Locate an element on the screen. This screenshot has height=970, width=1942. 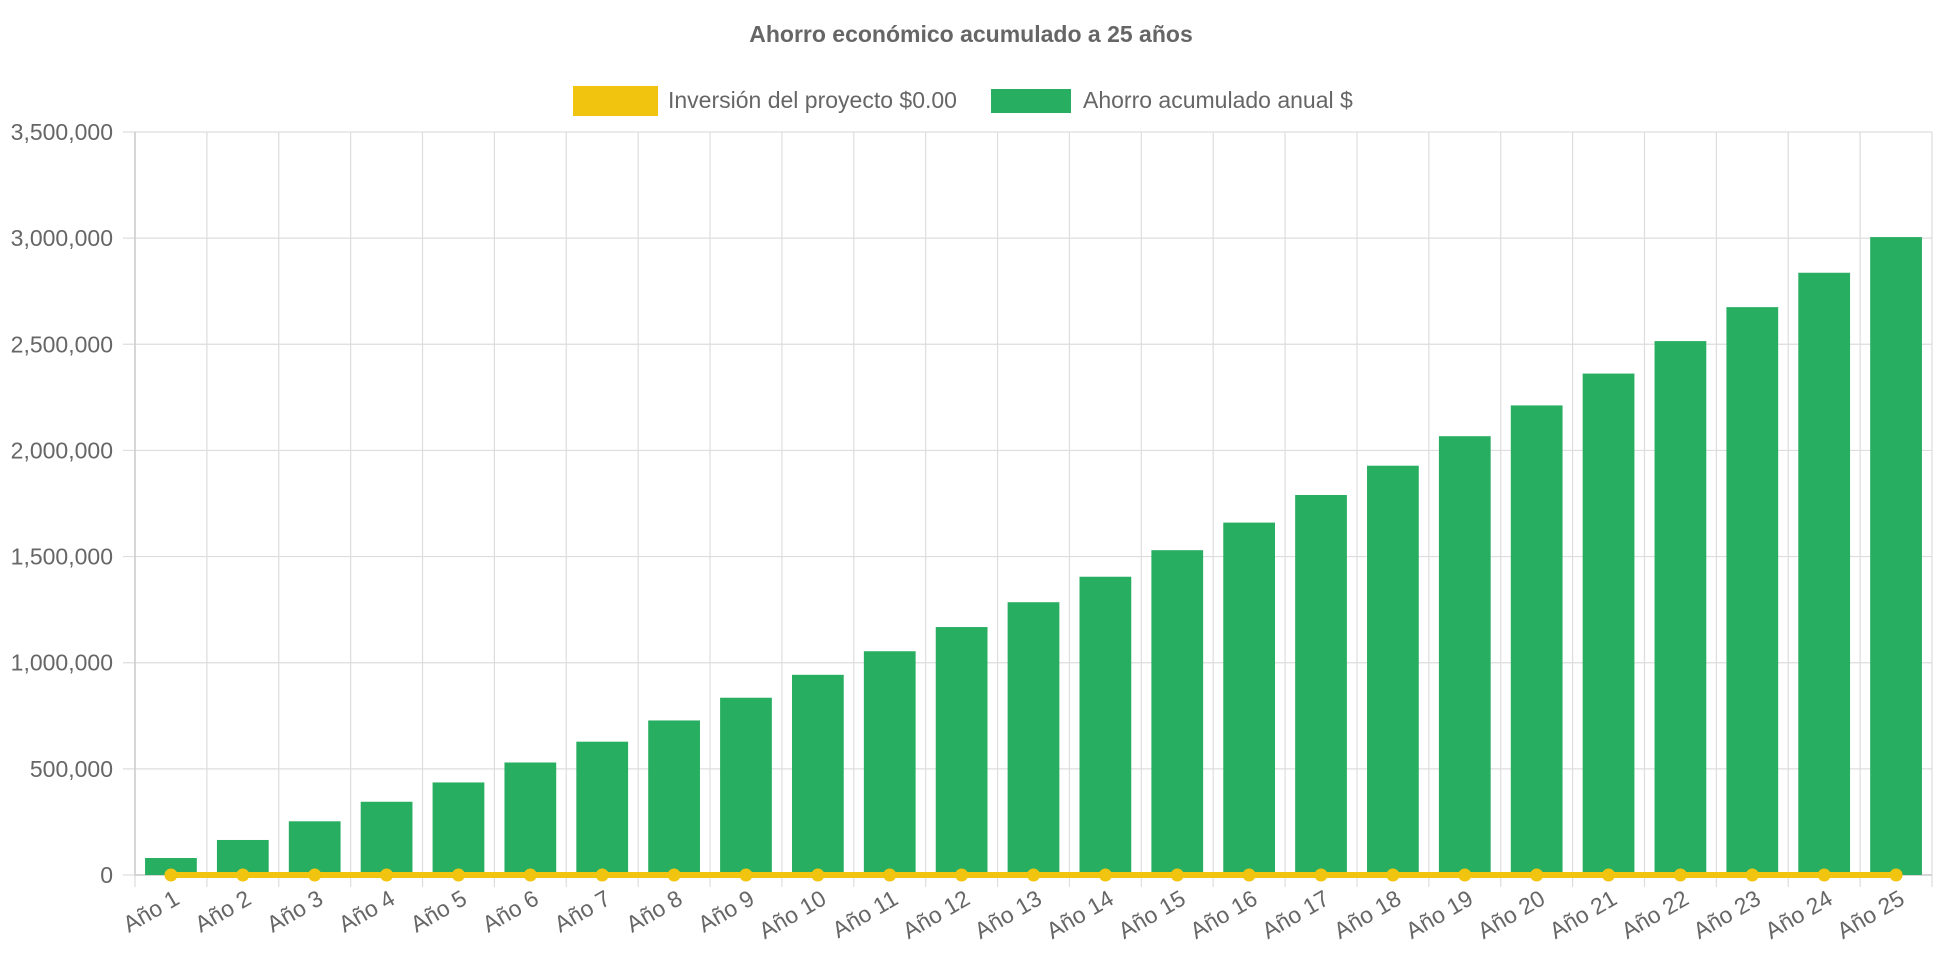
x-tick-label: Año 12 is located at coordinates (936, 914).